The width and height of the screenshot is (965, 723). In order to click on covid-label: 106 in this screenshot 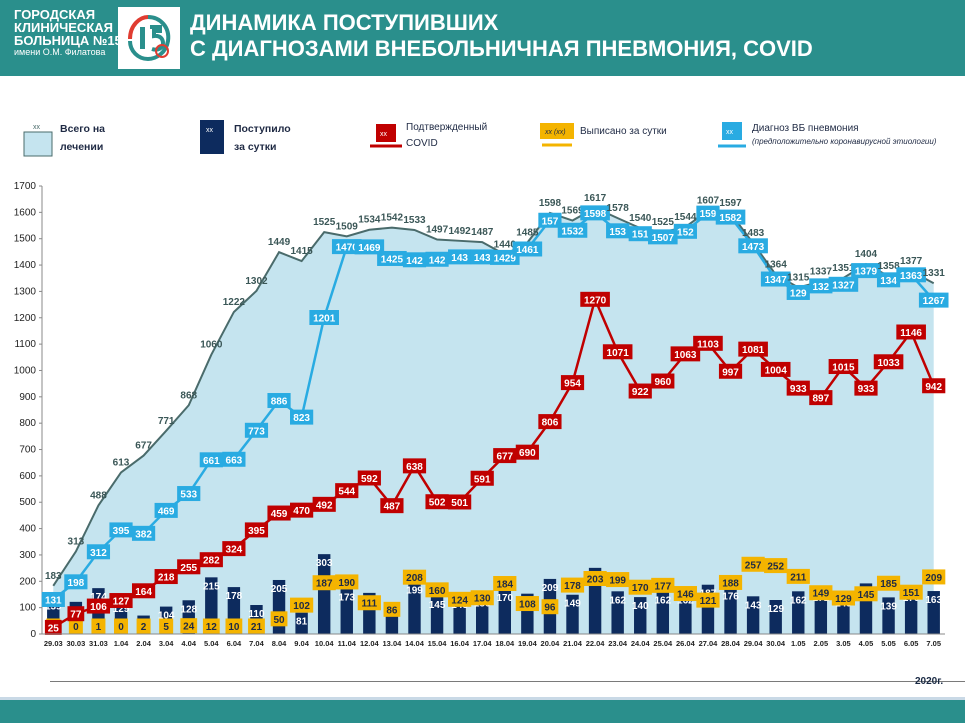, I will do `click(98, 607)`.